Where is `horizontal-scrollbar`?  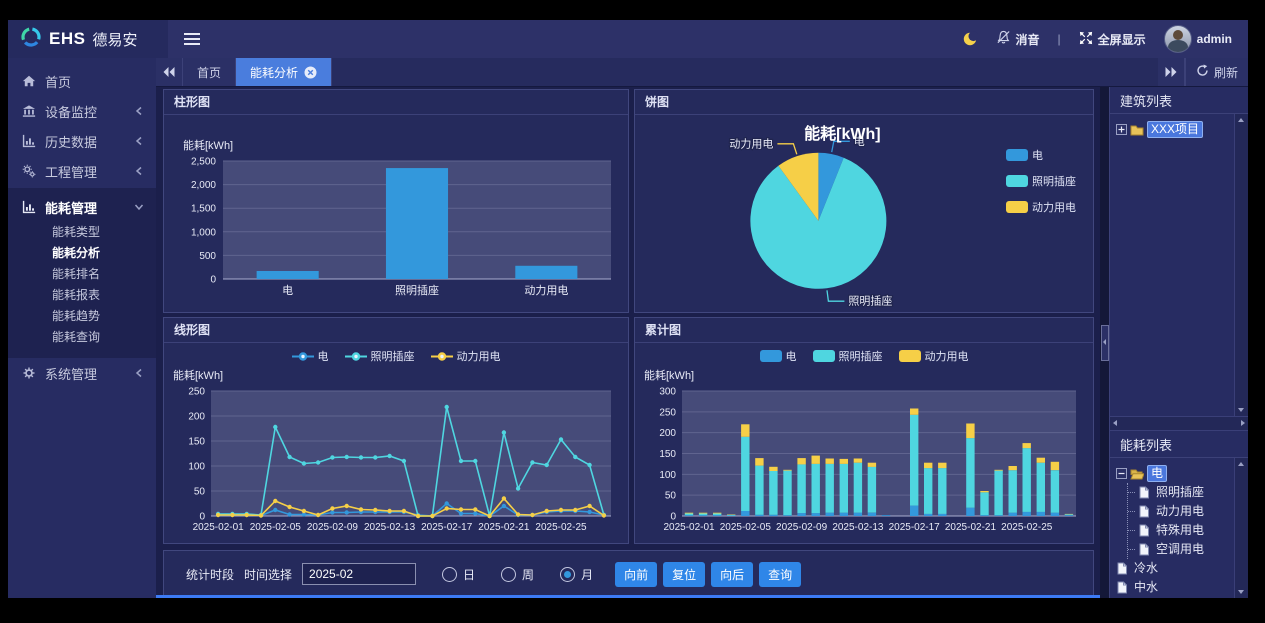 horizontal-scrollbar is located at coordinates (628, 596).